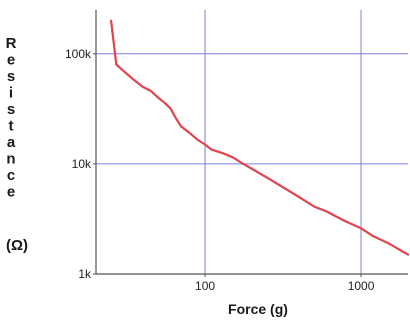 This screenshot has height=320, width=410. Describe the element at coordinates (10, 159) in the screenshot. I see `y-axis-title-letter: n` at that location.